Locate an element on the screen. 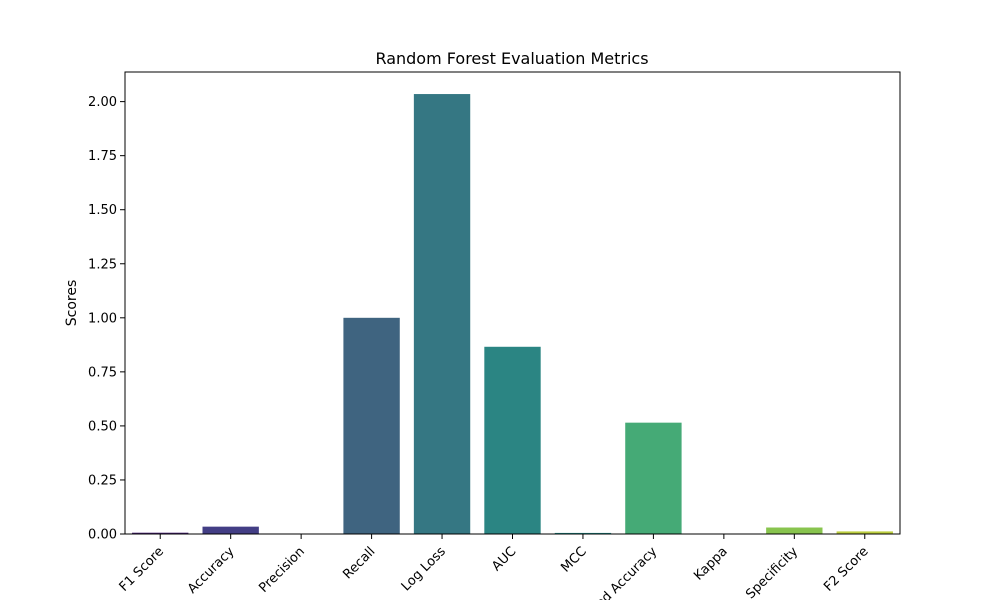  x-tick-label: F1 Score is located at coordinates (142, 569).